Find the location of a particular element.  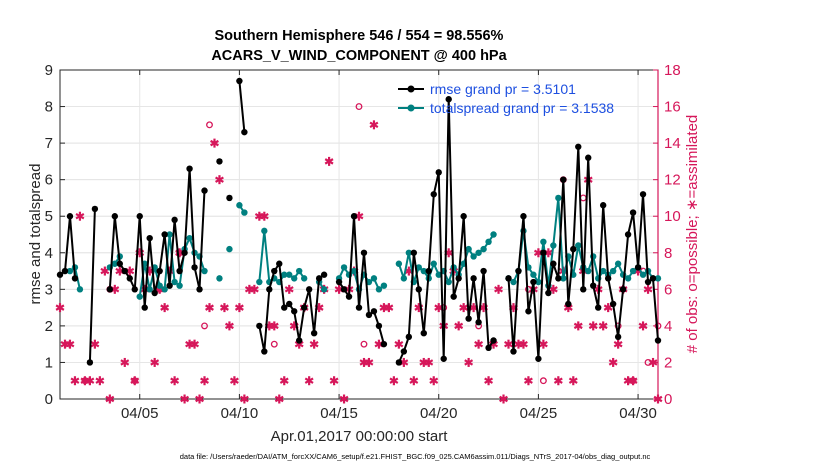

y-right-tick-label-2: 4 is located at coordinates (668, 326).